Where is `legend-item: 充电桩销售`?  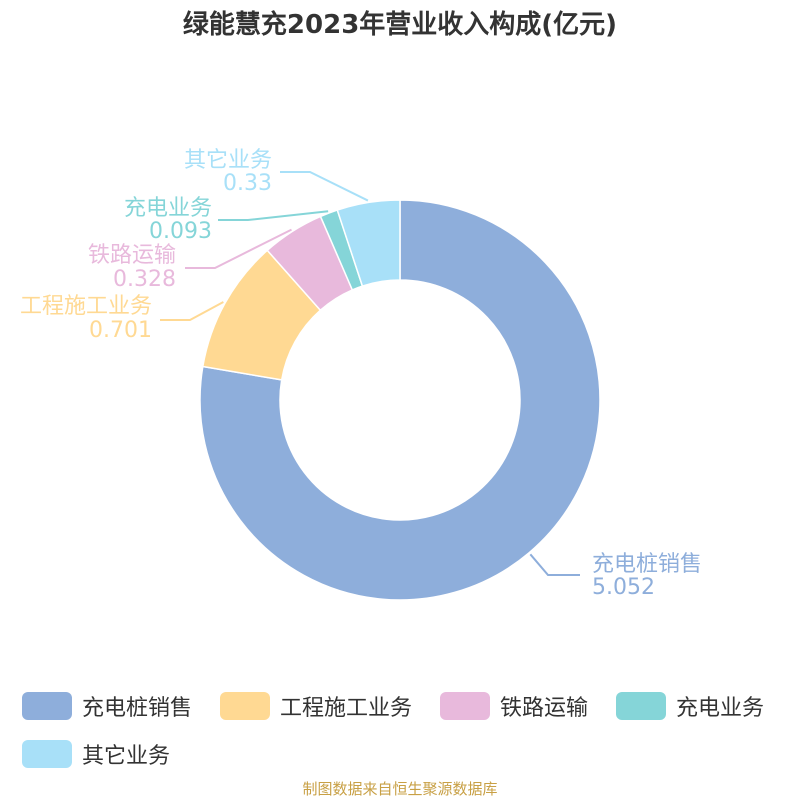
legend-item: 充电桩销售 is located at coordinates (107, 706).